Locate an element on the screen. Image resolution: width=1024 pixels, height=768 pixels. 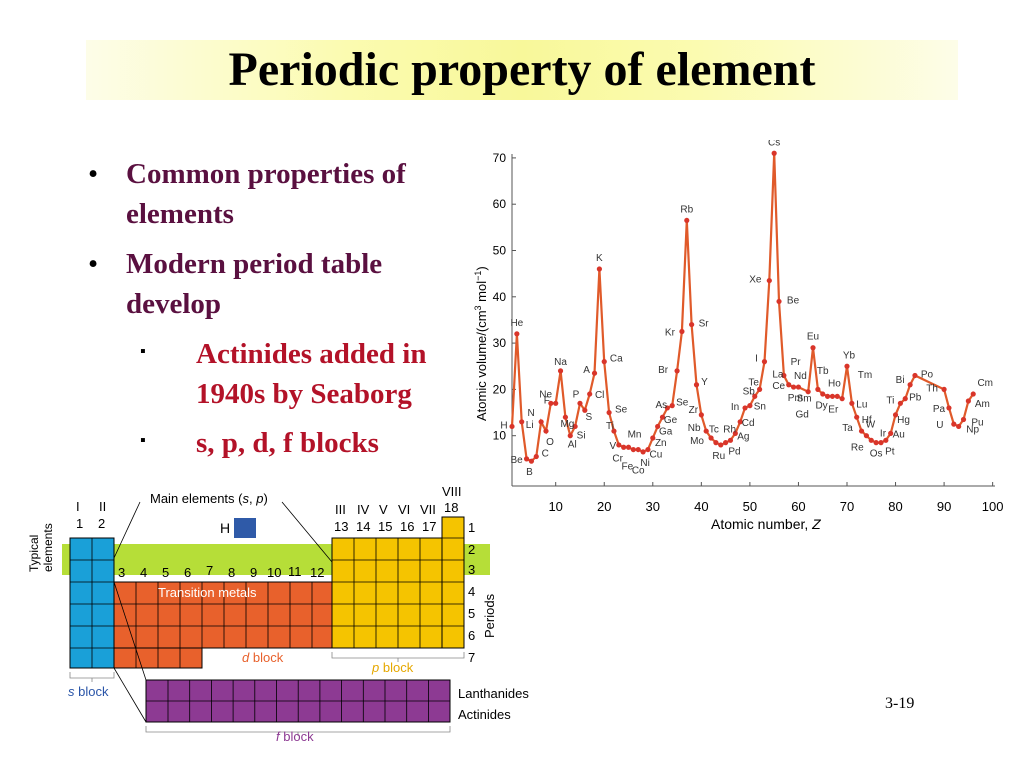
element-label: Am is located at coordinates (982, 404).